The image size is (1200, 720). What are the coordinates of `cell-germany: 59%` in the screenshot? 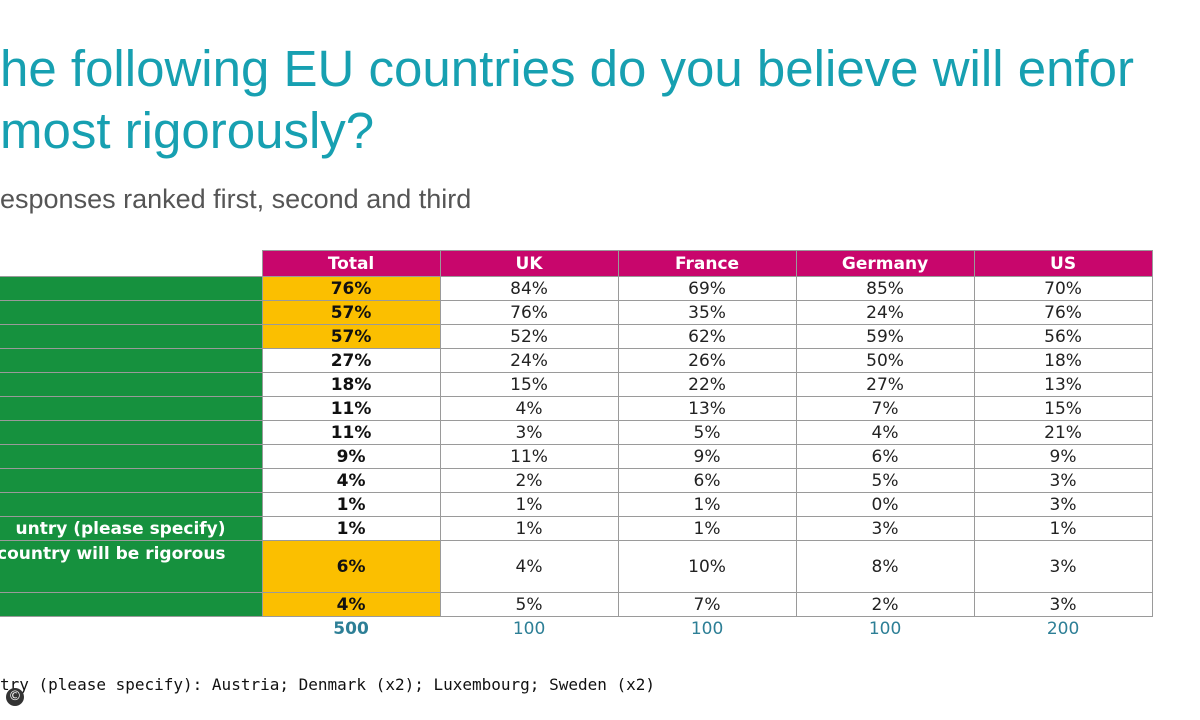 It's located at (885, 336).